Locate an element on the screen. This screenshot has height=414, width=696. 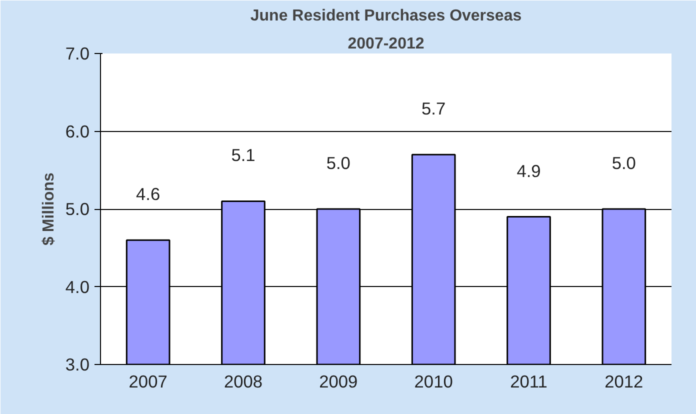
y-tick-label: 4.0 is located at coordinates (77, 286).